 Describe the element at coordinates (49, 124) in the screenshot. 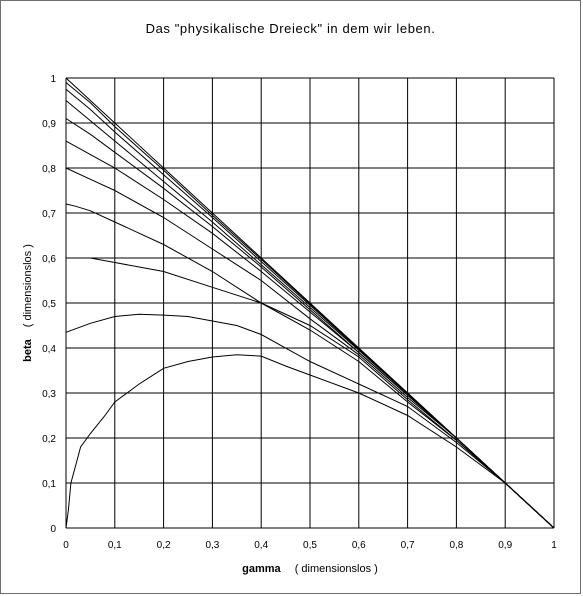

I see `y-tick-label: 0,9` at that location.